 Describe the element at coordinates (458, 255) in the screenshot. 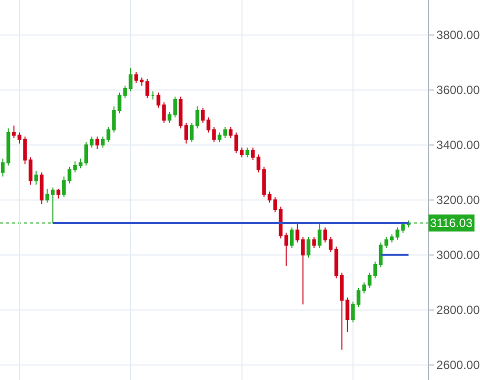

I see `y-tick-label: 3000.00` at that location.